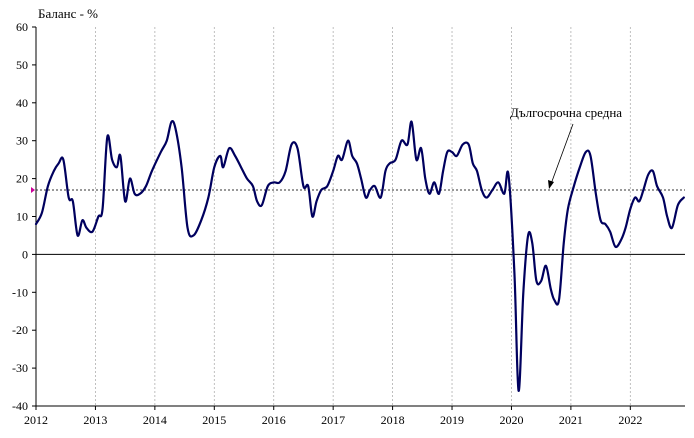 The height and width of the screenshot is (438, 694). What do you see at coordinates (25, 254) in the screenshot?
I see `y-tick-label: 0` at bounding box center [25, 254].